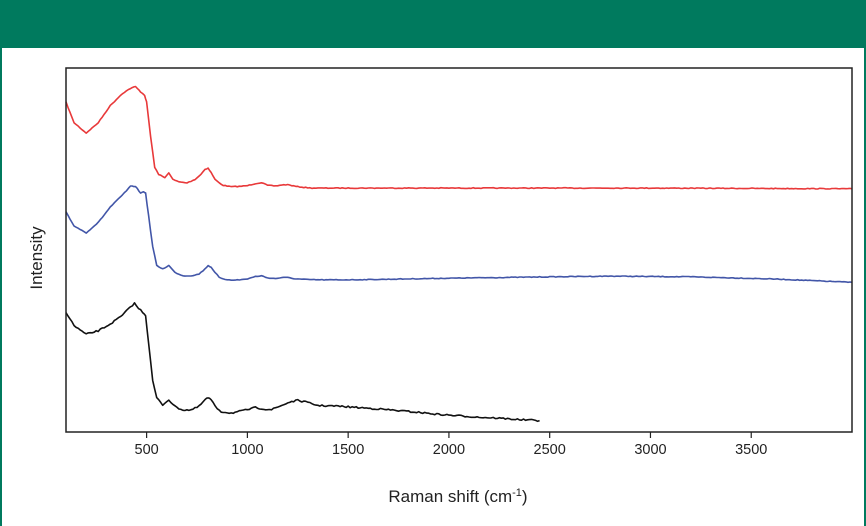 The height and width of the screenshot is (526, 866). I want to click on x-tick-label: 1500, so click(348, 450).